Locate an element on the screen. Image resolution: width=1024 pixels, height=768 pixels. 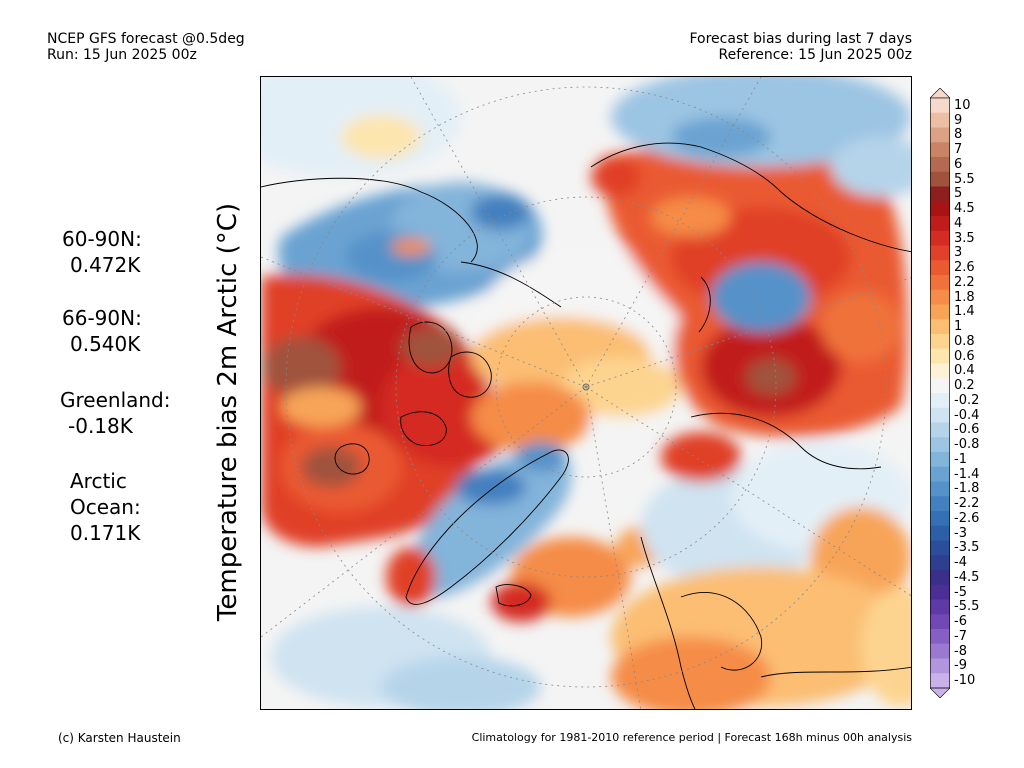
colorbar-tick-label: -9 is located at coordinates (960, 666).